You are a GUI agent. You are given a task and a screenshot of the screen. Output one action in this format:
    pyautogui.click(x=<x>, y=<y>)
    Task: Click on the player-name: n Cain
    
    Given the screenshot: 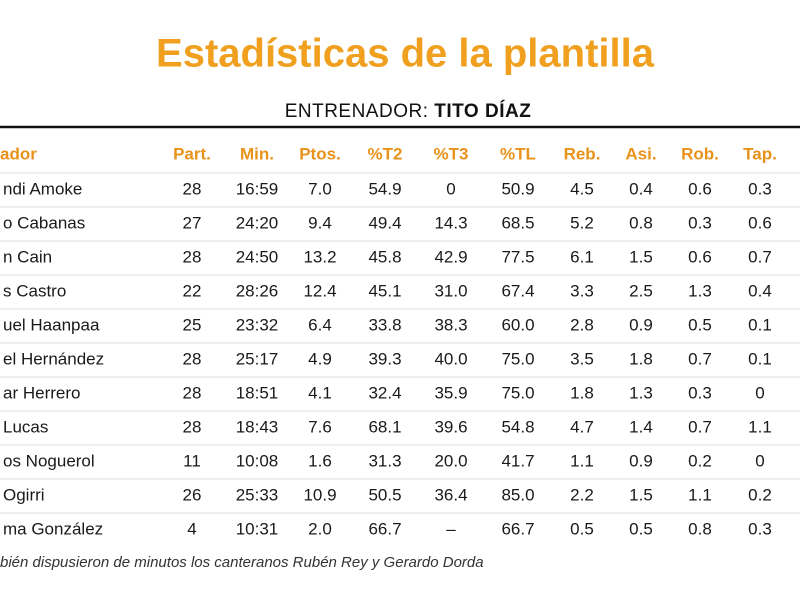 What is the action you would take?
    pyautogui.click(x=27, y=256)
    